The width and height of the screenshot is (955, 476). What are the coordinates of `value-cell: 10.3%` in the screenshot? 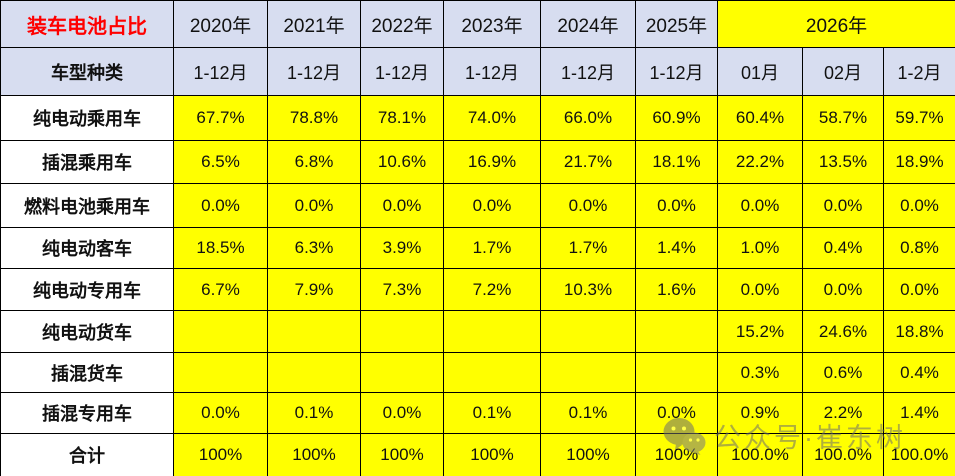 It's located at (588, 289).